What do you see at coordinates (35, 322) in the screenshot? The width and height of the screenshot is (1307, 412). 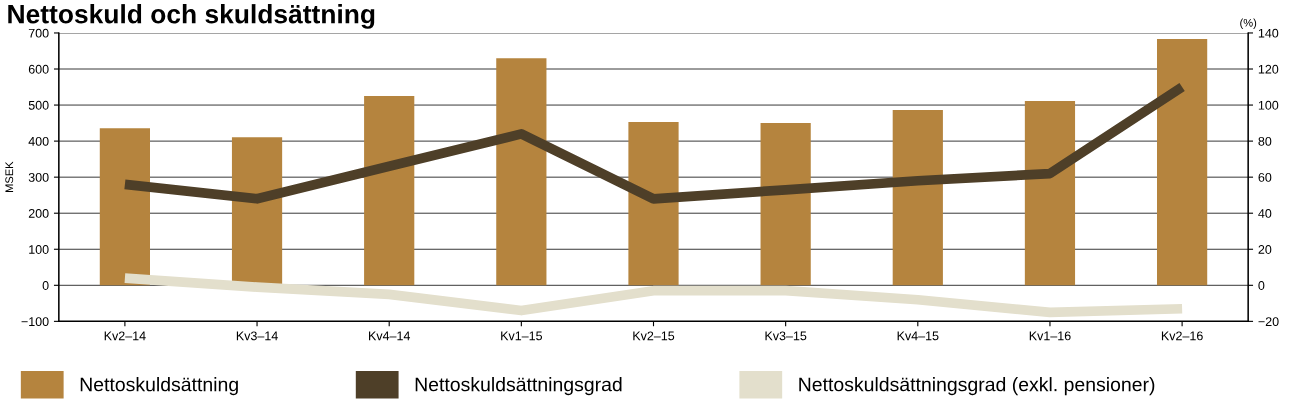 I see `y-tick-label: −100` at bounding box center [35, 322].